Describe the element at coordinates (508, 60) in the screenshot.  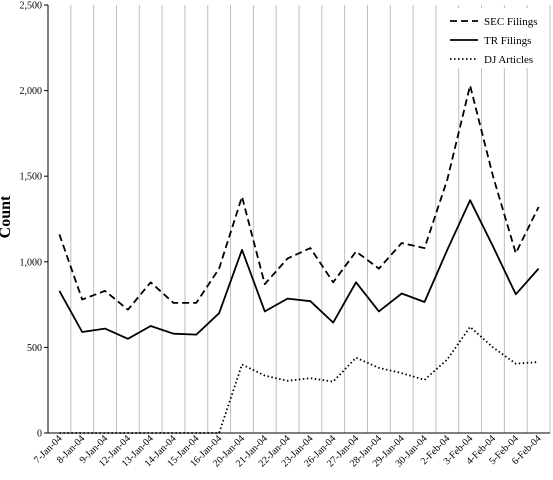
I see `legend-label: DJ Articles` at that location.